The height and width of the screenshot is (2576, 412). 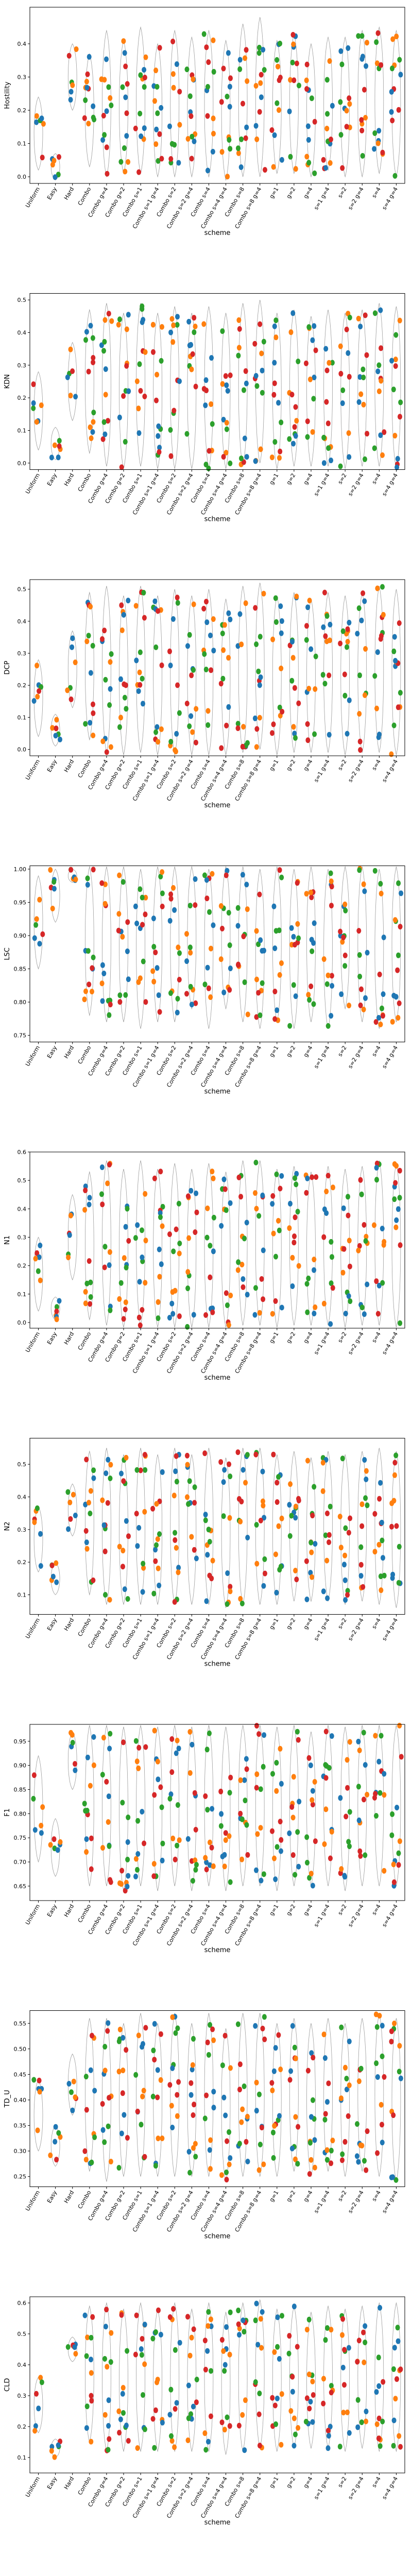 What do you see at coordinates (20, 2177) in the screenshot?
I see `y-tick-label: 0.25` at bounding box center [20, 2177].